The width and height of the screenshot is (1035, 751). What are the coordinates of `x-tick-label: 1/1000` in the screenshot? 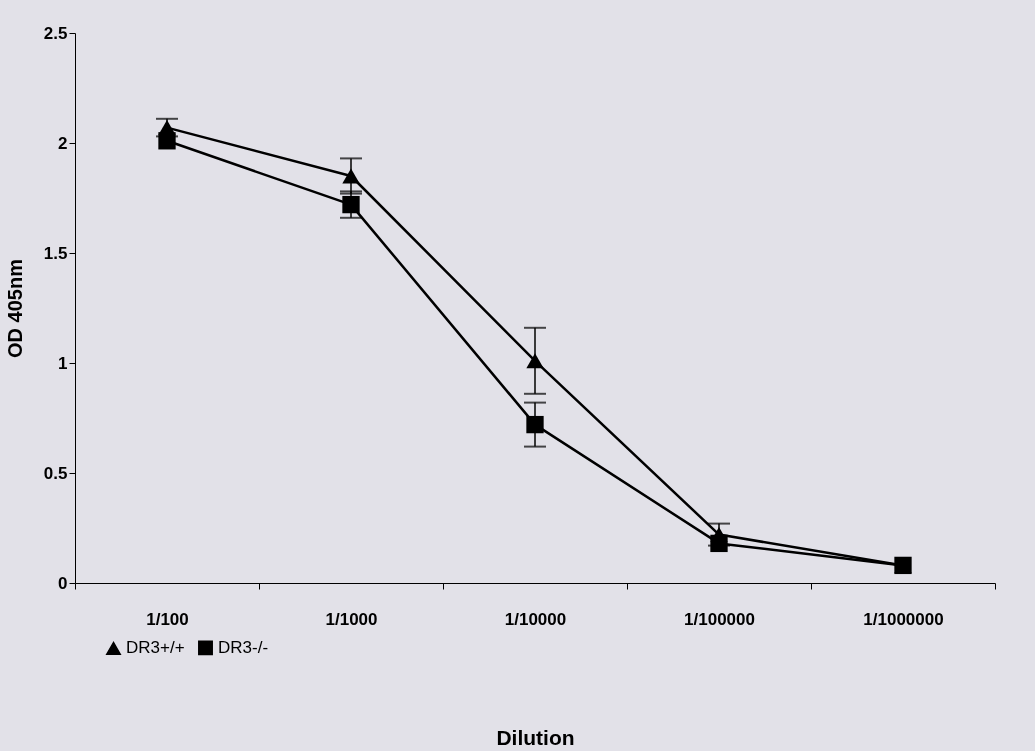 It's located at (351, 619).